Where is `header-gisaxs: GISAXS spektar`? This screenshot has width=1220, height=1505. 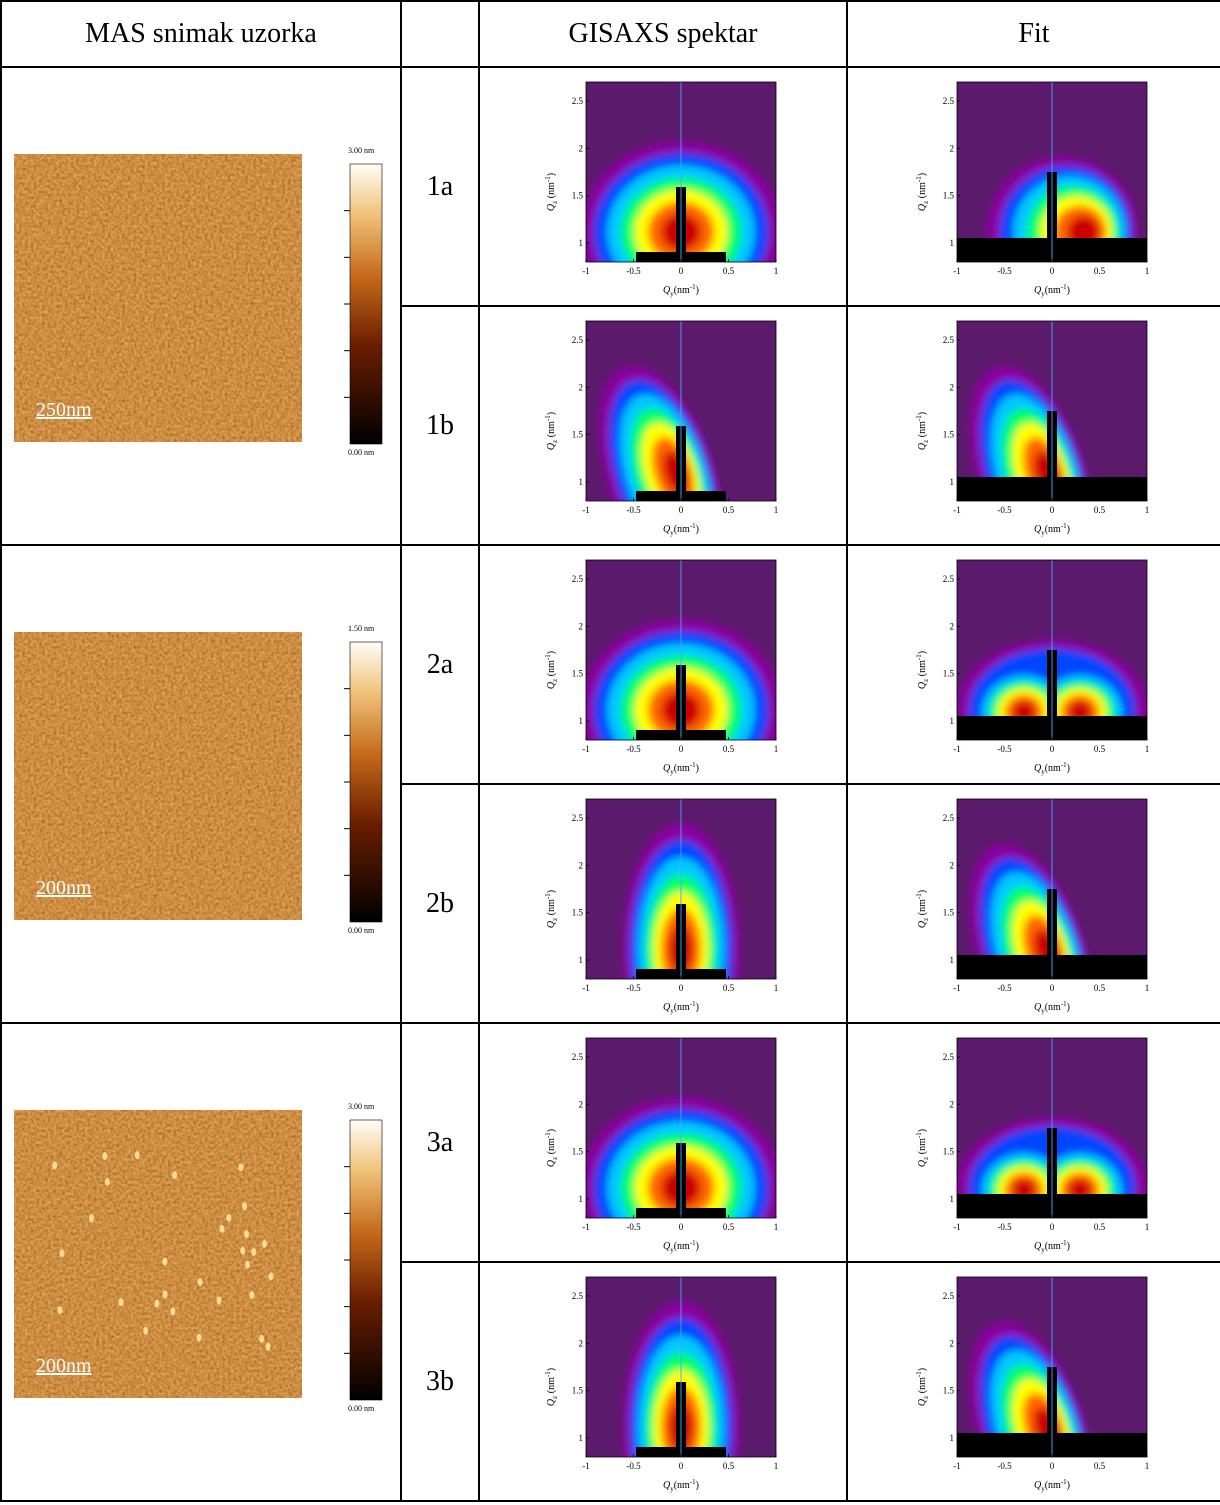 header-gisaxs: GISAXS spektar is located at coordinates (663, 34).